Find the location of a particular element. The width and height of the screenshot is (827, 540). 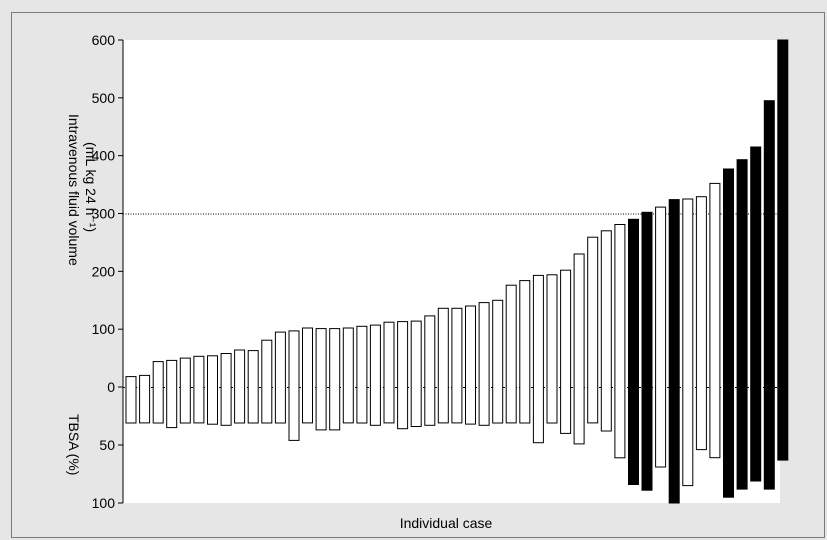

y-axis-title-line-2: (mL kg 24 h⁻¹) is located at coordinates (91, 187).